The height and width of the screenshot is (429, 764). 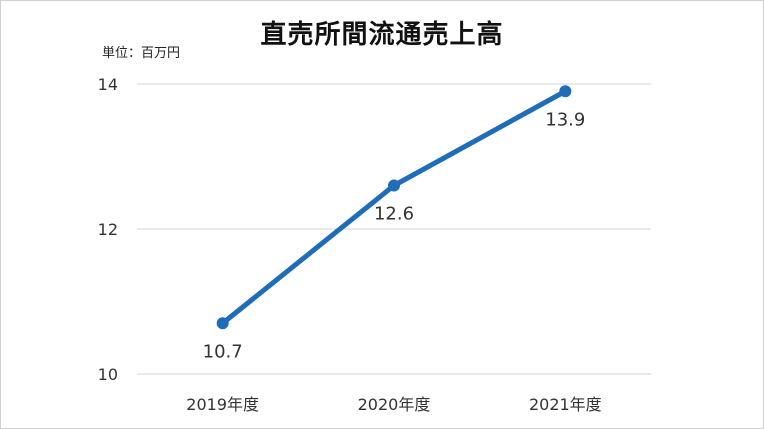 I want to click on data-label: 12.6, so click(x=394, y=214).